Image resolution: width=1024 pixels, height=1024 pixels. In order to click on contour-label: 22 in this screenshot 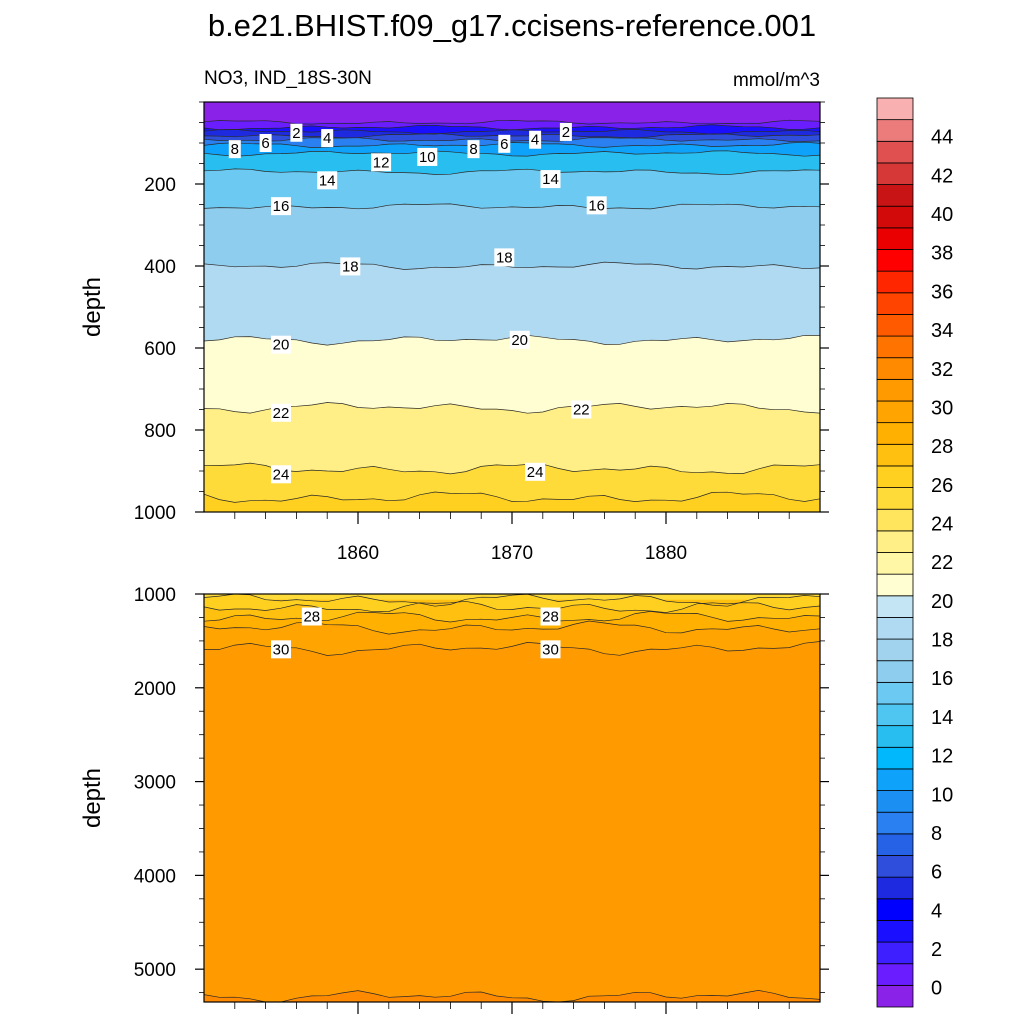, I will do `click(281, 413)`.